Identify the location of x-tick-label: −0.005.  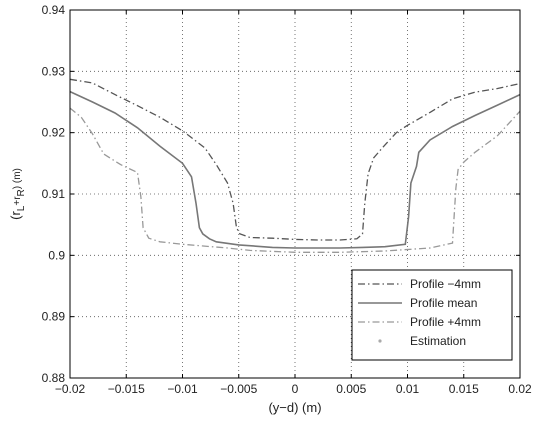
(238, 389).